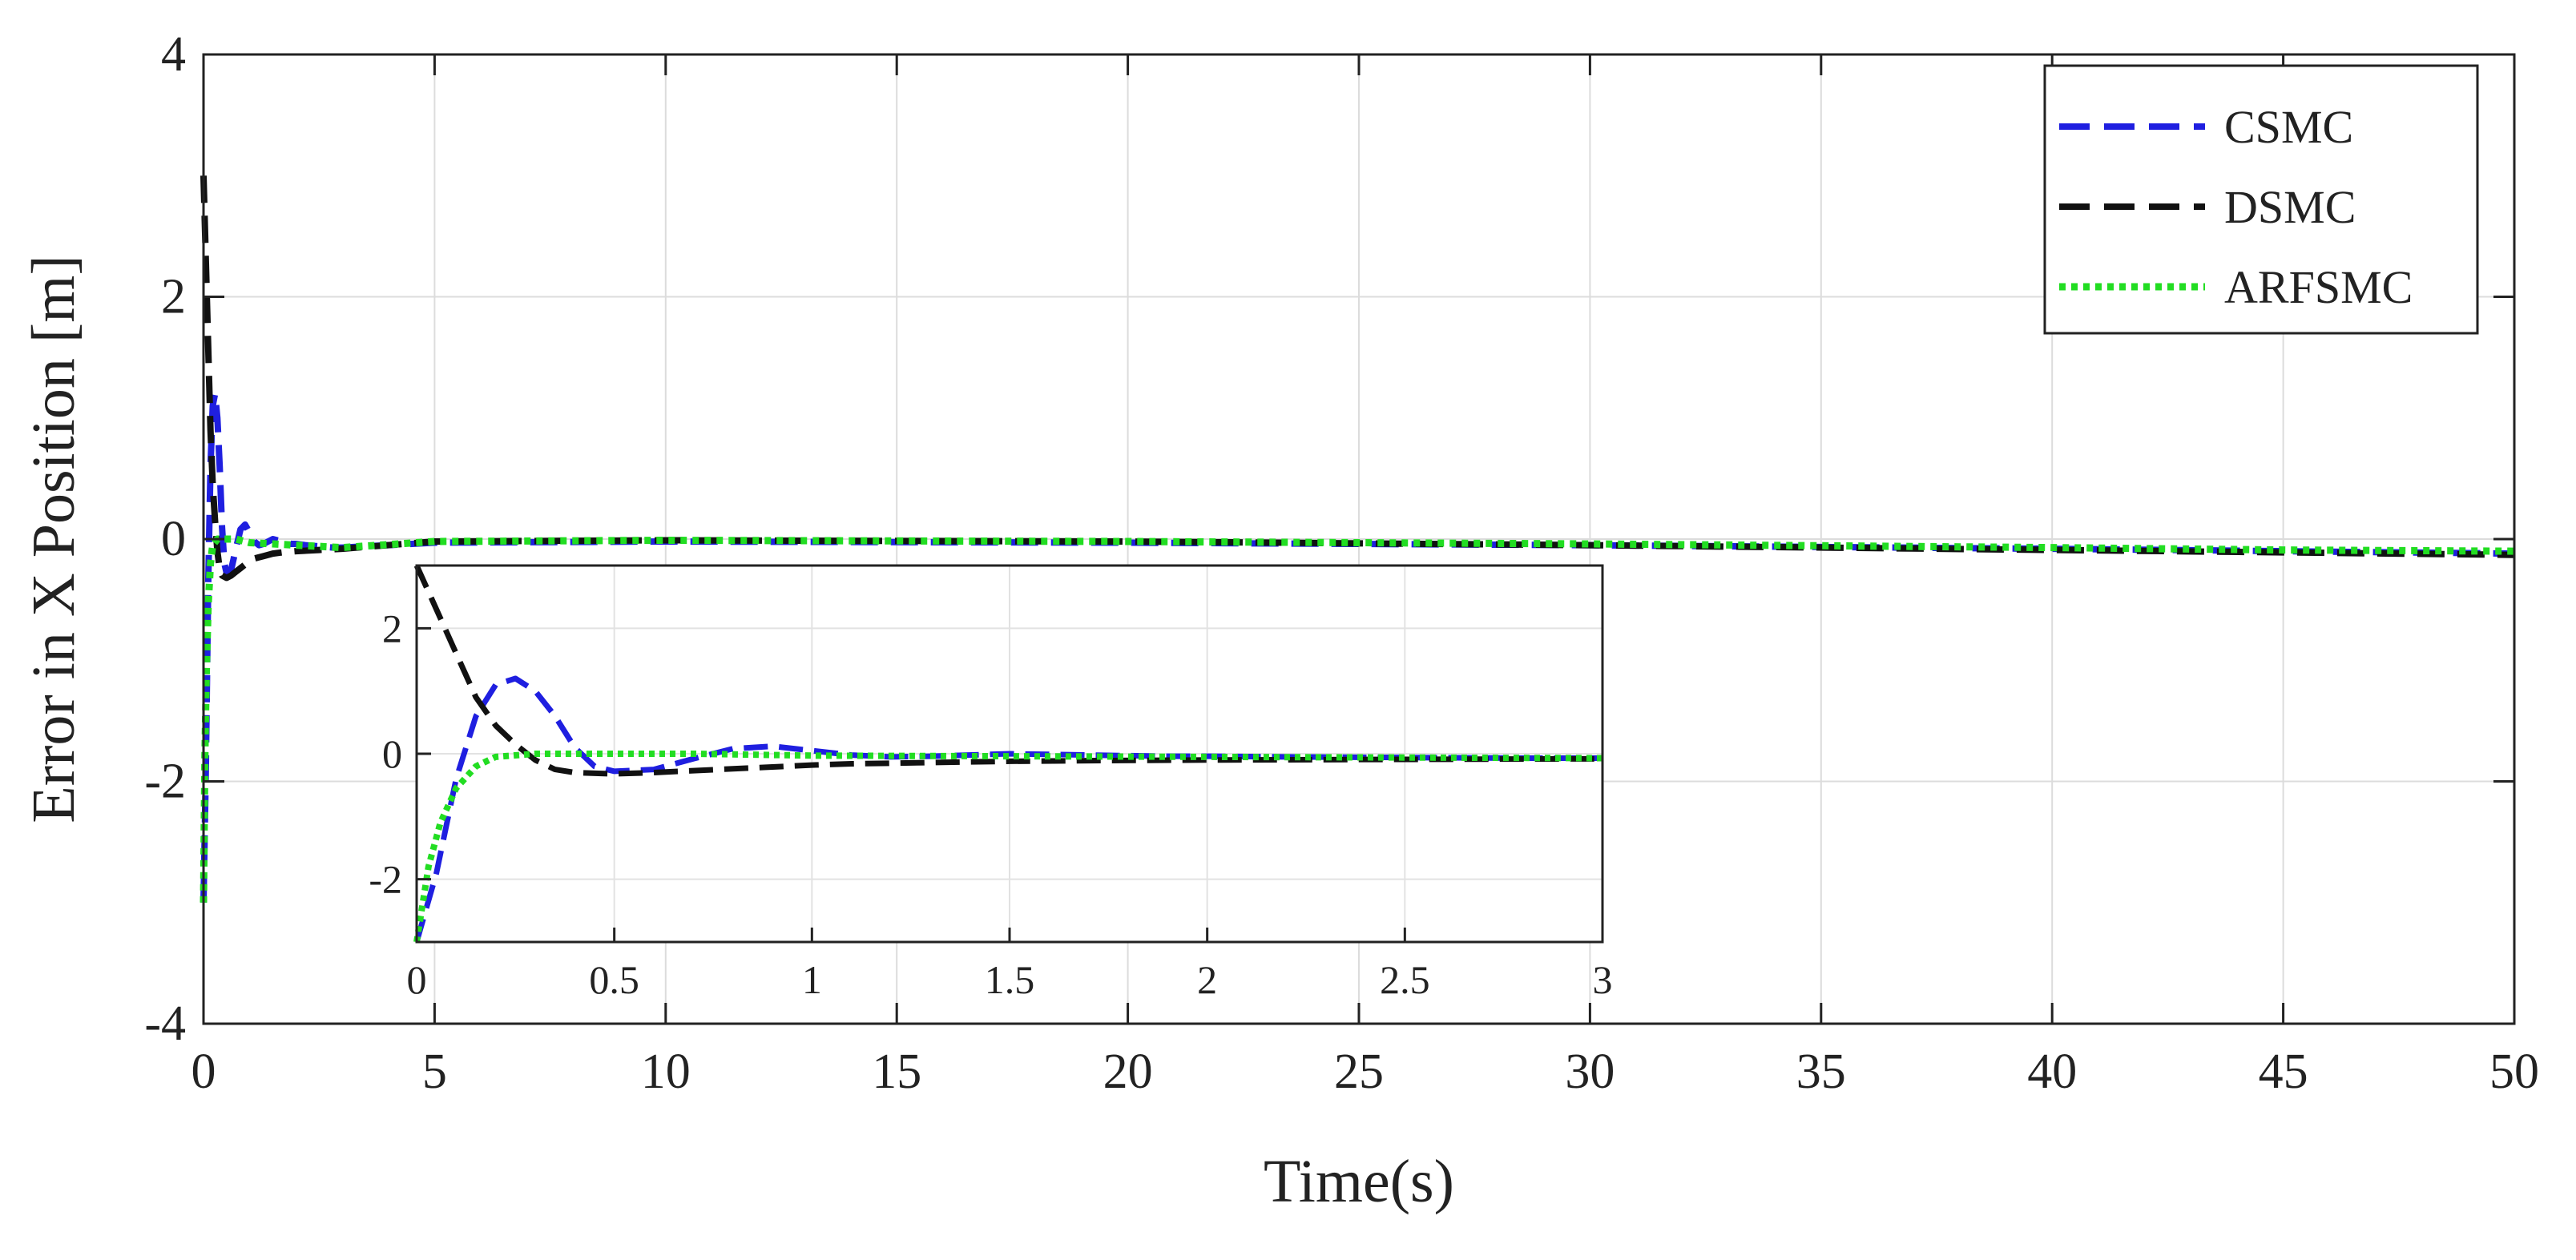 Image resolution: width=2576 pixels, height=1260 pixels. Describe the element at coordinates (1405, 979) in the screenshot. I see `inset-x-tick-label: 2.5` at that location.